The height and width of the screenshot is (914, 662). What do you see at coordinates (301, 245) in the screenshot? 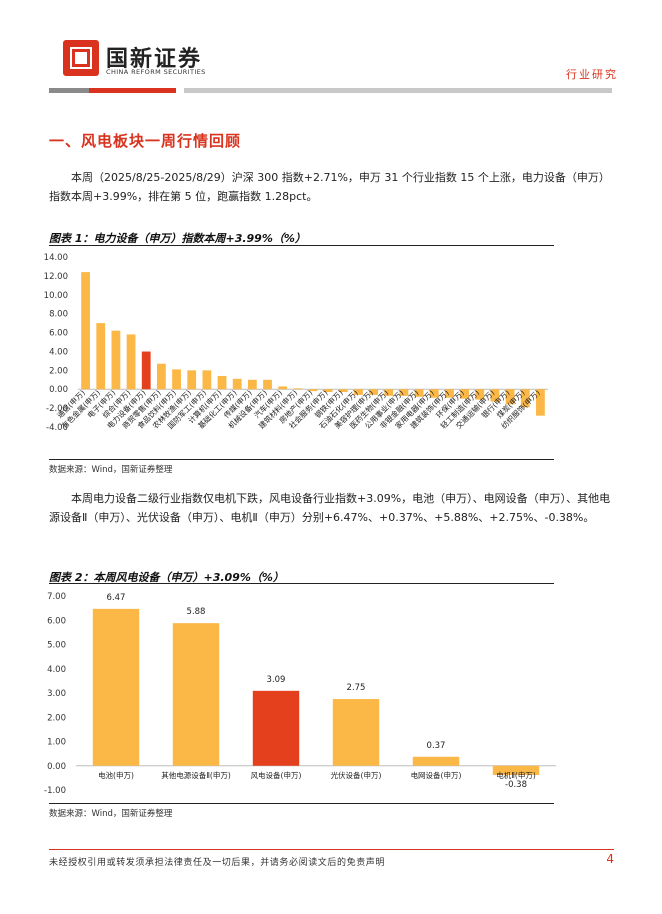
I see `figure1-title-rule` at bounding box center [301, 245].